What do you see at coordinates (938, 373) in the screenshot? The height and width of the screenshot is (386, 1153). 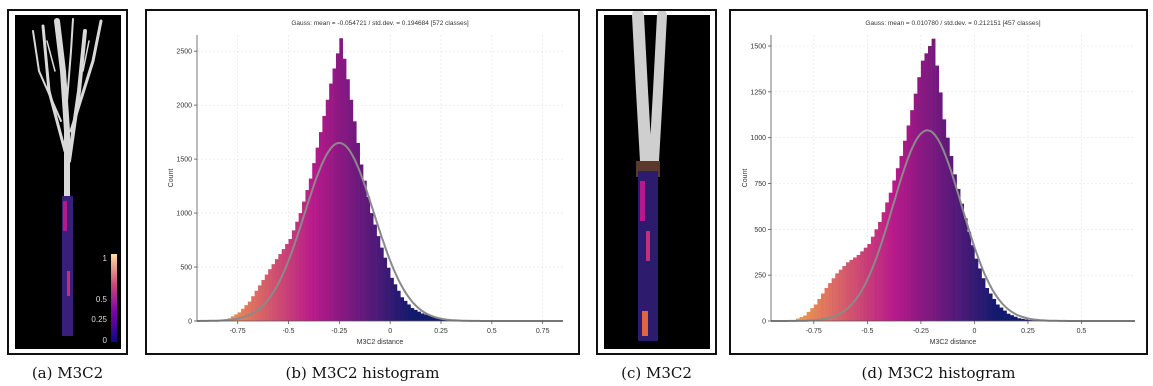 I see `caption-d: (d) M3C2 histogram` at bounding box center [938, 373].